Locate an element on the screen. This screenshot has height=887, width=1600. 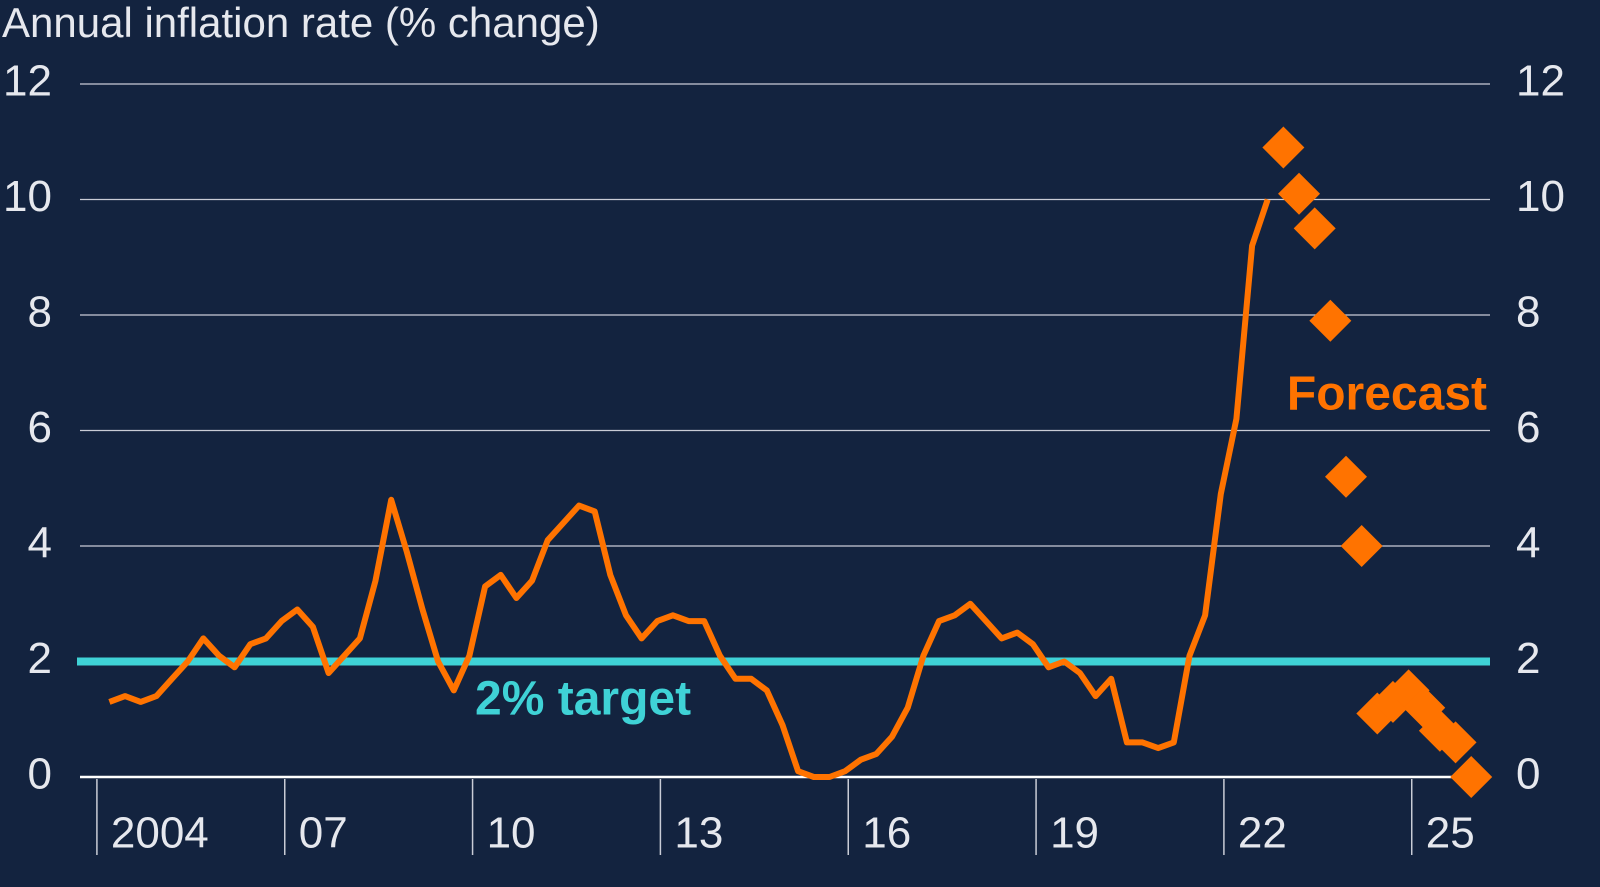
y-tick-label: 8 is located at coordinates (40, 312).